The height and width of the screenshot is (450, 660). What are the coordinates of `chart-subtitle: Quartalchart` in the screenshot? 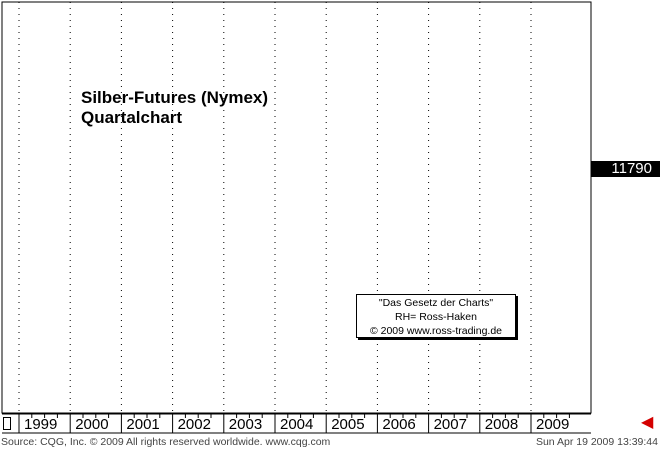 It's located at (132, 117).